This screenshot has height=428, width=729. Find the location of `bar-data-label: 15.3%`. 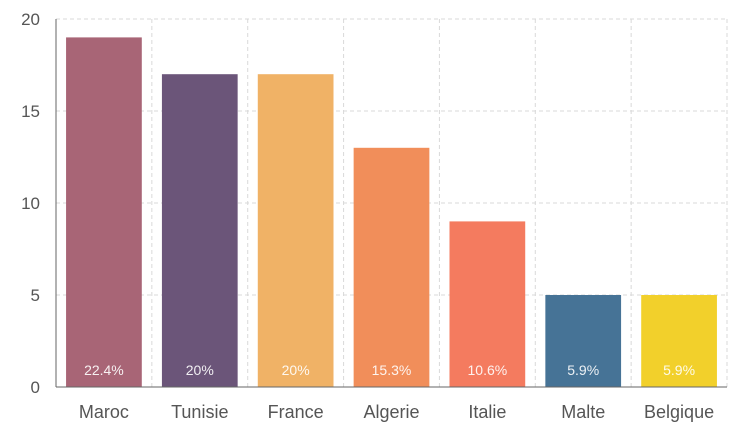

bar-data-label: 15.3% is located at coordinates (392, 370).